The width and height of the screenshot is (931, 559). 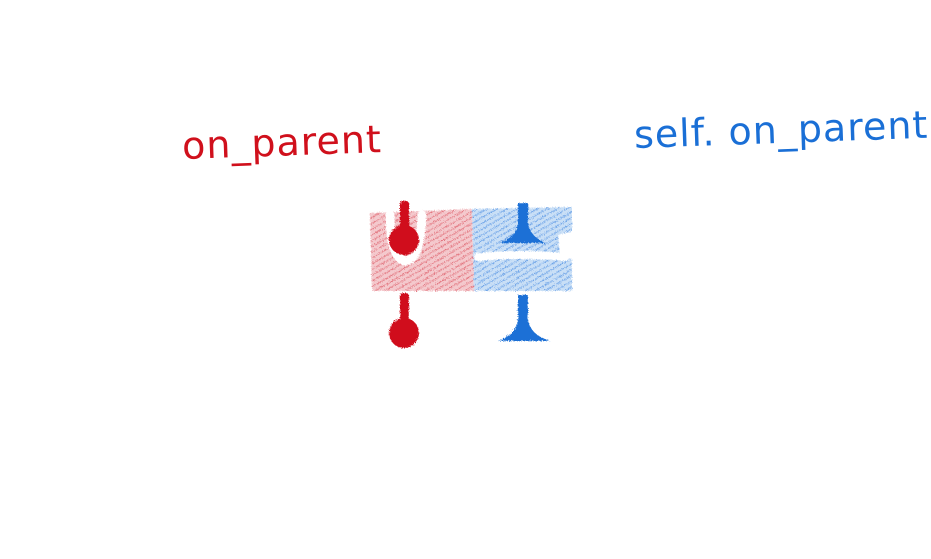 I want to click on red-region, so click(x=422, y=250).